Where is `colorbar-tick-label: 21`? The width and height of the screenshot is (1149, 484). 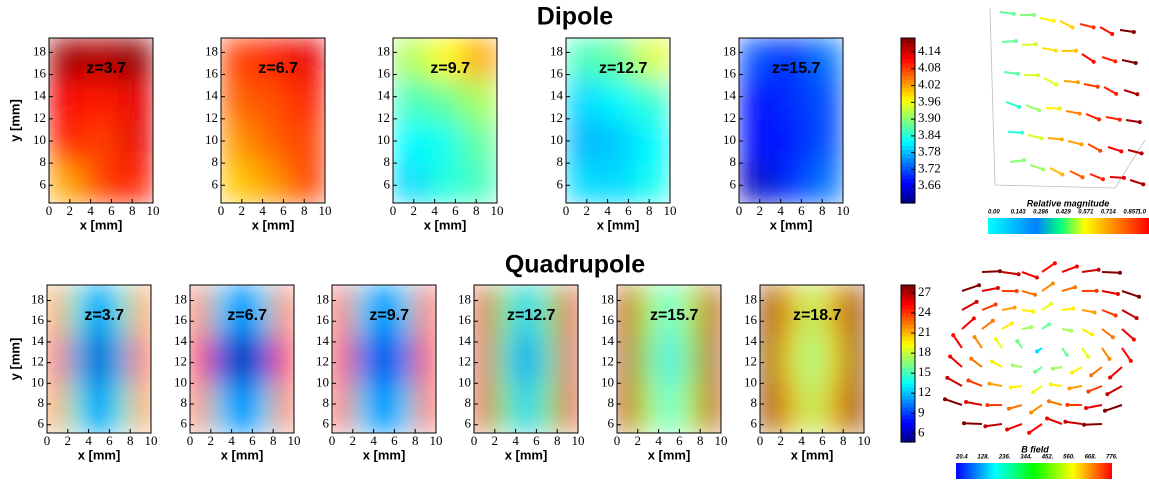 colorbar-tick-label: 21 is located at coordinates (924, 331).